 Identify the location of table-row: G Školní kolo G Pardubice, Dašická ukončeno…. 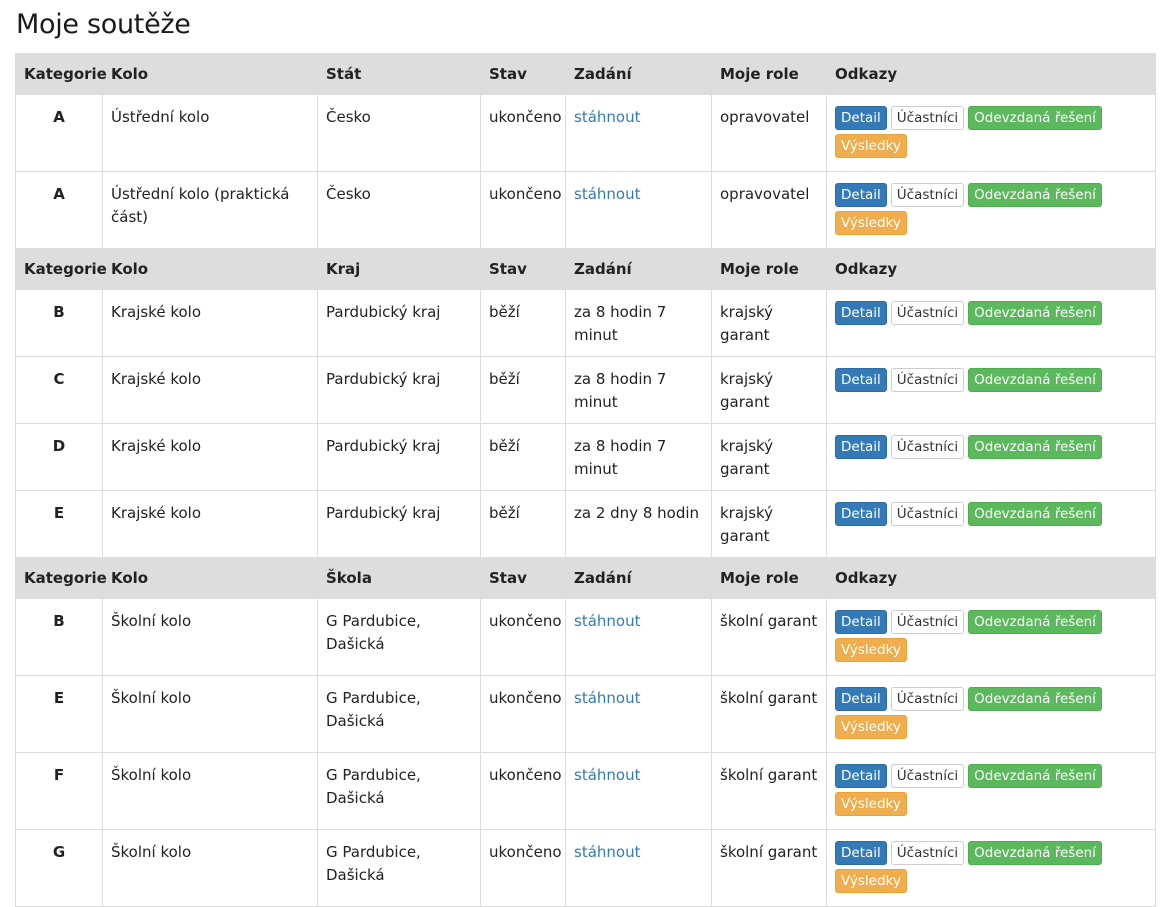
(585, 868).